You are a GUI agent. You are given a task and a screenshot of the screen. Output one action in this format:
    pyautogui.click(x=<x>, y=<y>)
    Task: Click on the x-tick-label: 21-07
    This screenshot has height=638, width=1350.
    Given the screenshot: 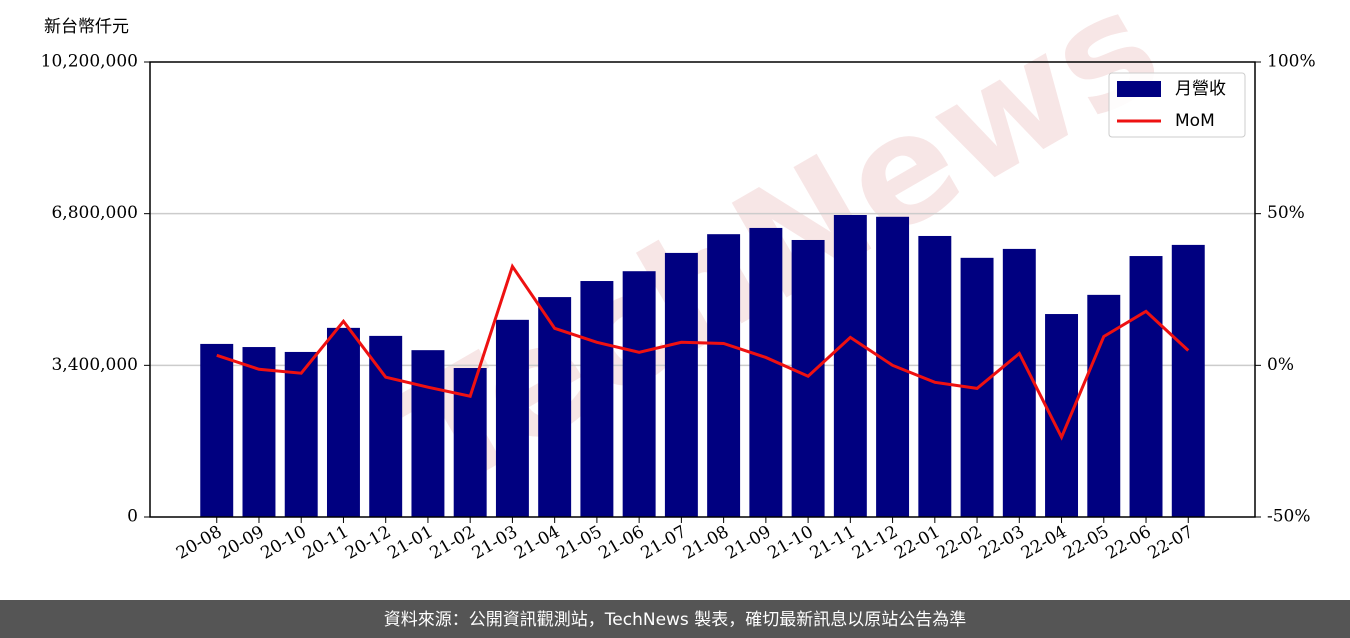 What is the action you would take?
    pyautogui.click(x=664, y=543)
    